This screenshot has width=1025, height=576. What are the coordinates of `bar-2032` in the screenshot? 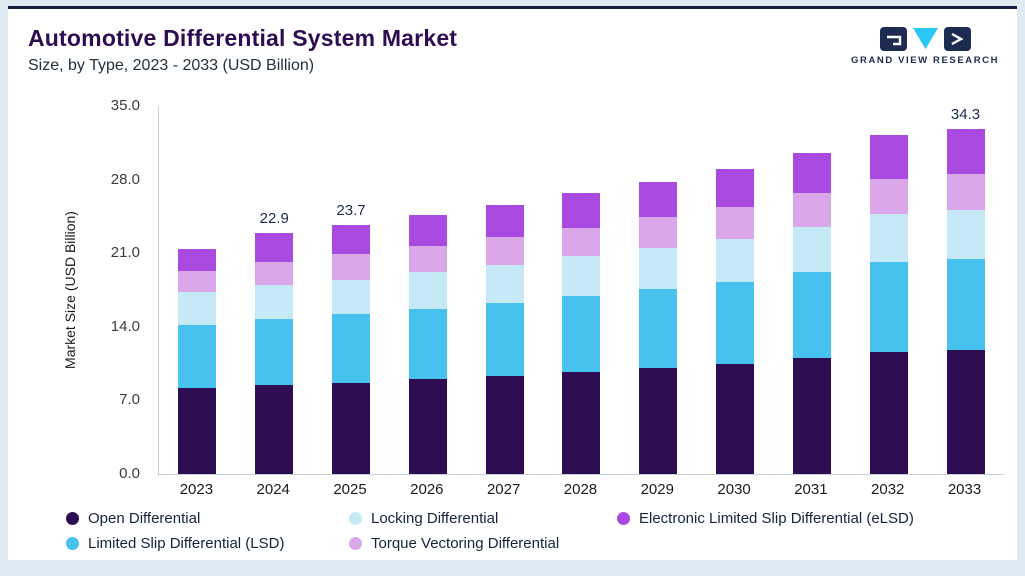 It's located at (888, 290).